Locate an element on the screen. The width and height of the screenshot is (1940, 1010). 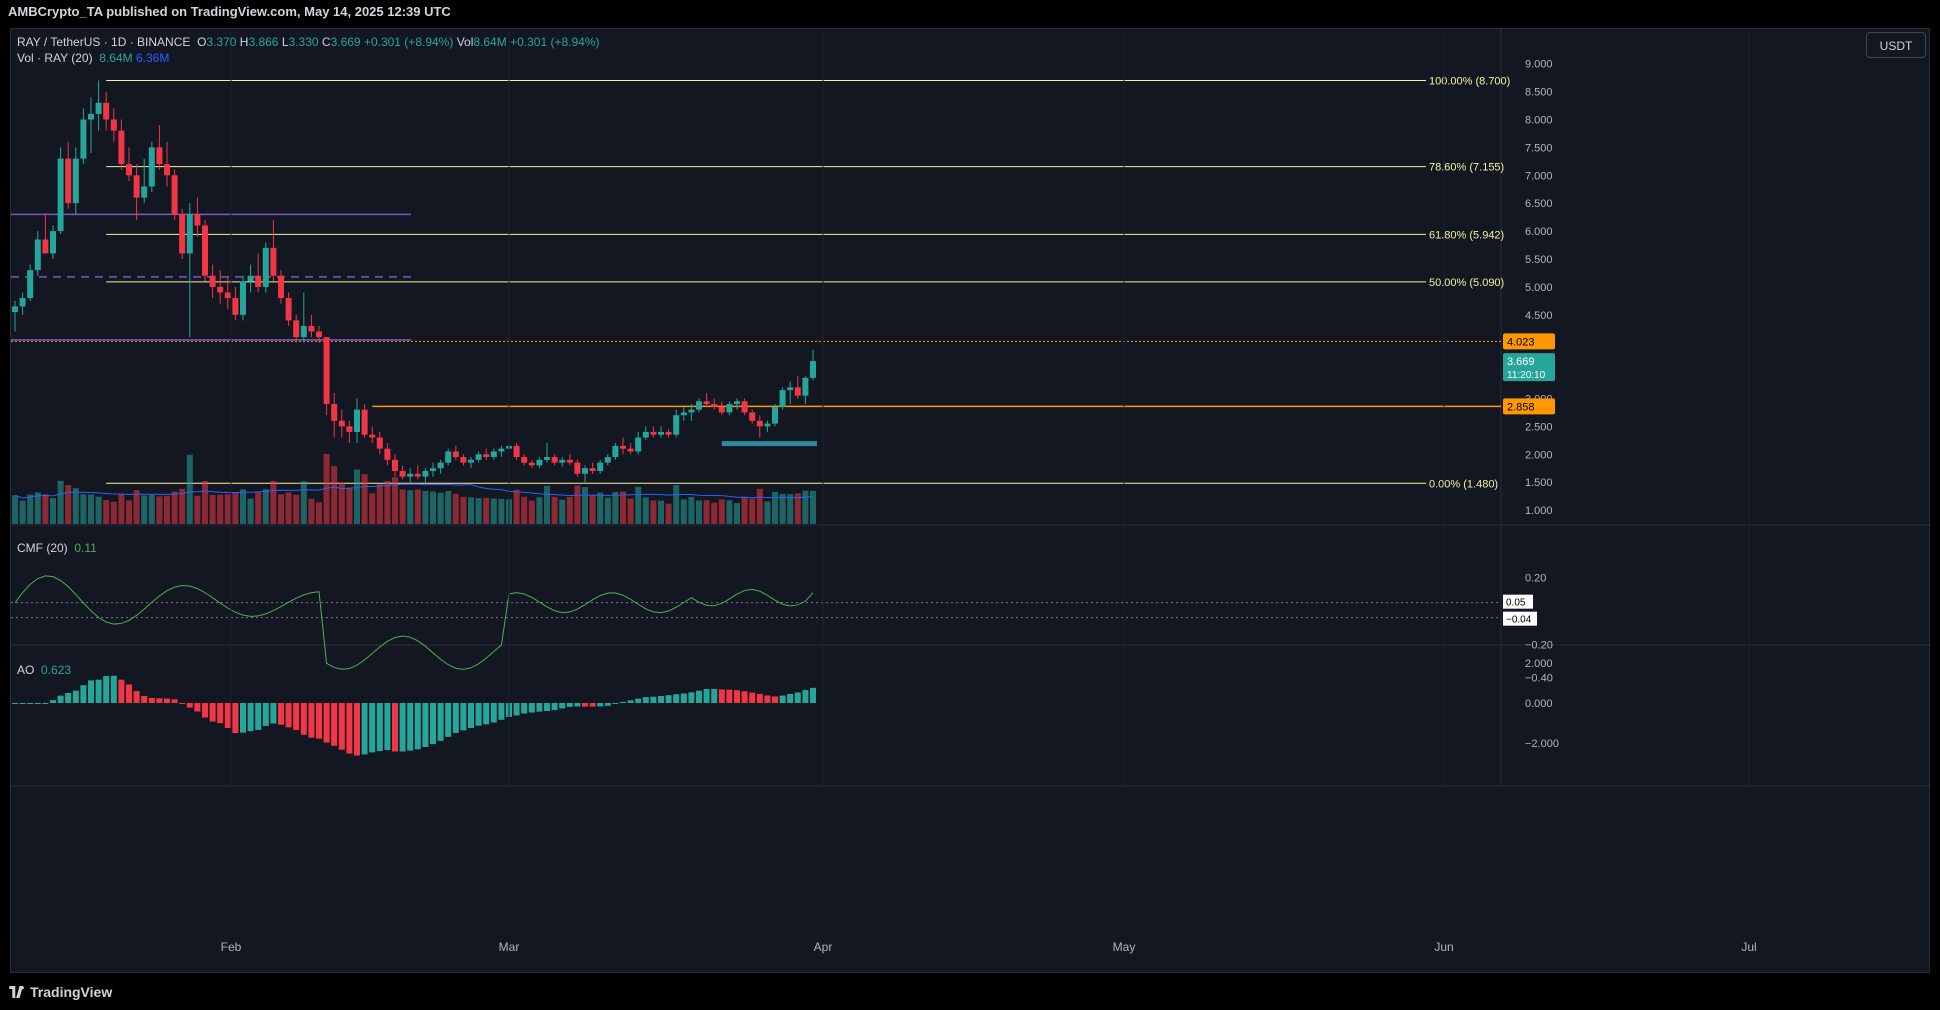
cmf-tag-bg is located at coordinates (1518, 601).